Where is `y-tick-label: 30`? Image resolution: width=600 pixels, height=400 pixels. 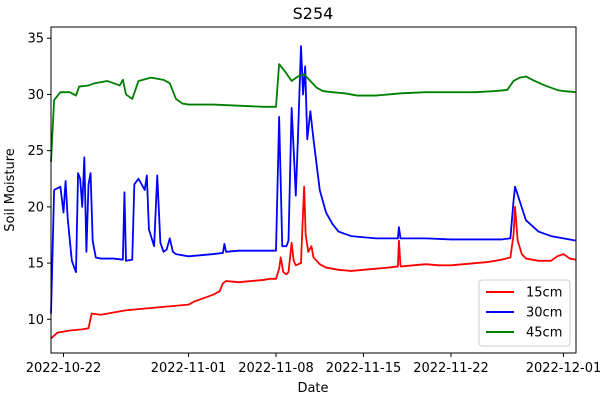
y-tick-label: 30 is located at coordinates (35, 95).